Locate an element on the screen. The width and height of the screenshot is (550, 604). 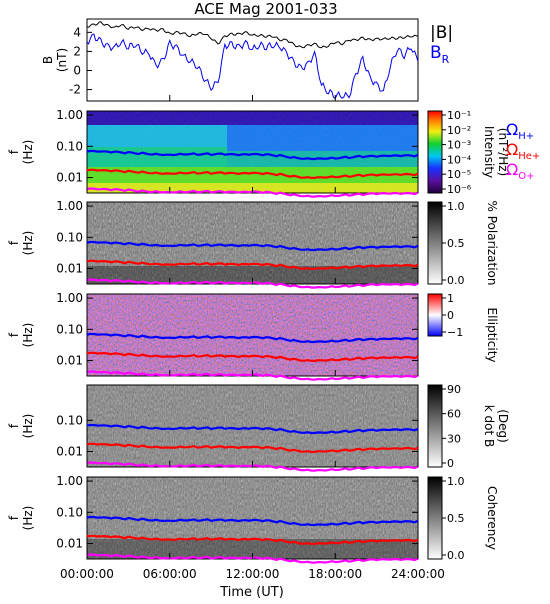
legend-br-sub: R is located at coordinates (446, 59).